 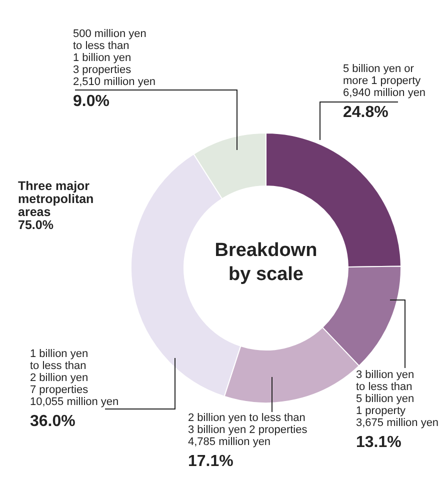 What do you see at coordinates (91, 101) in the screenshot?
I see `data-label: 9.0%` at bounding box center [91, 101].